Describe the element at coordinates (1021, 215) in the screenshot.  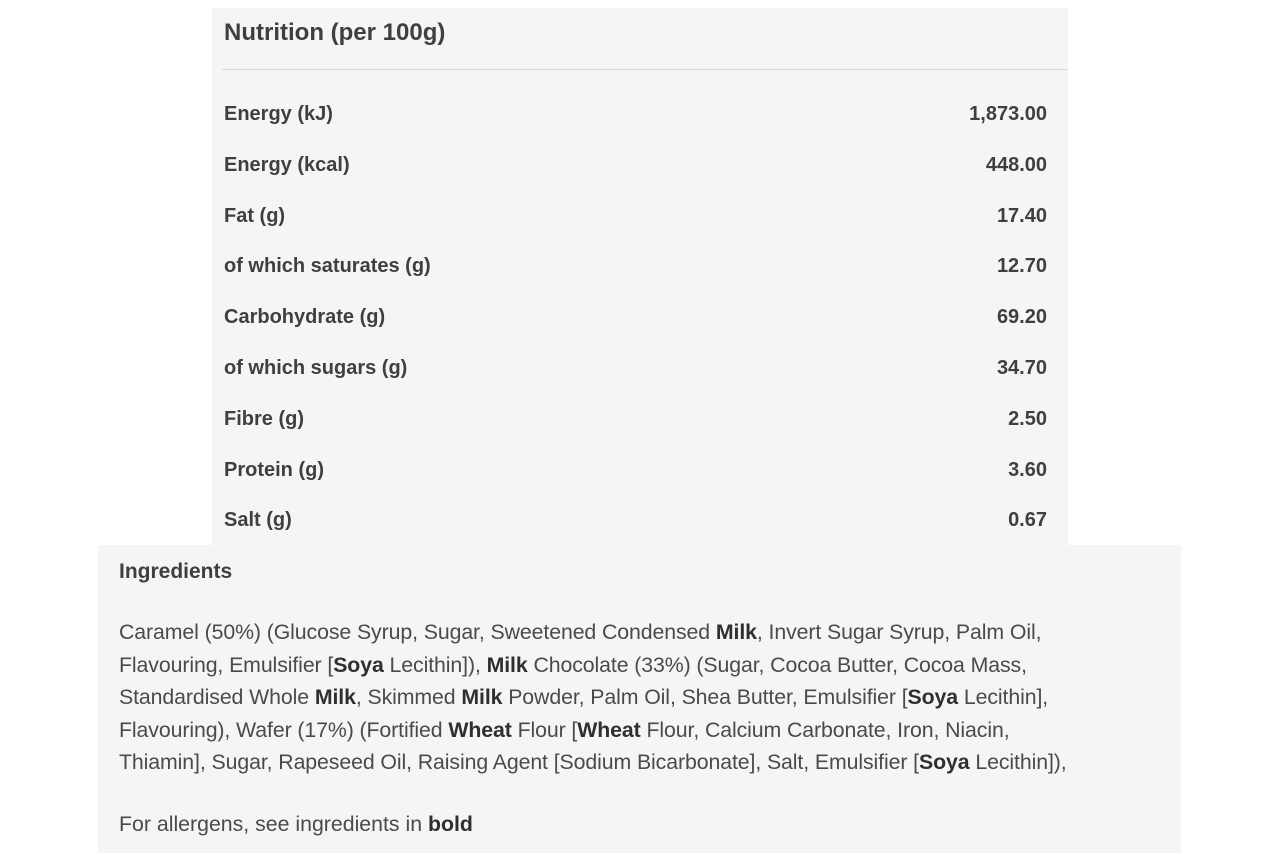
I see `nutrient-value: 17.40` at that location.